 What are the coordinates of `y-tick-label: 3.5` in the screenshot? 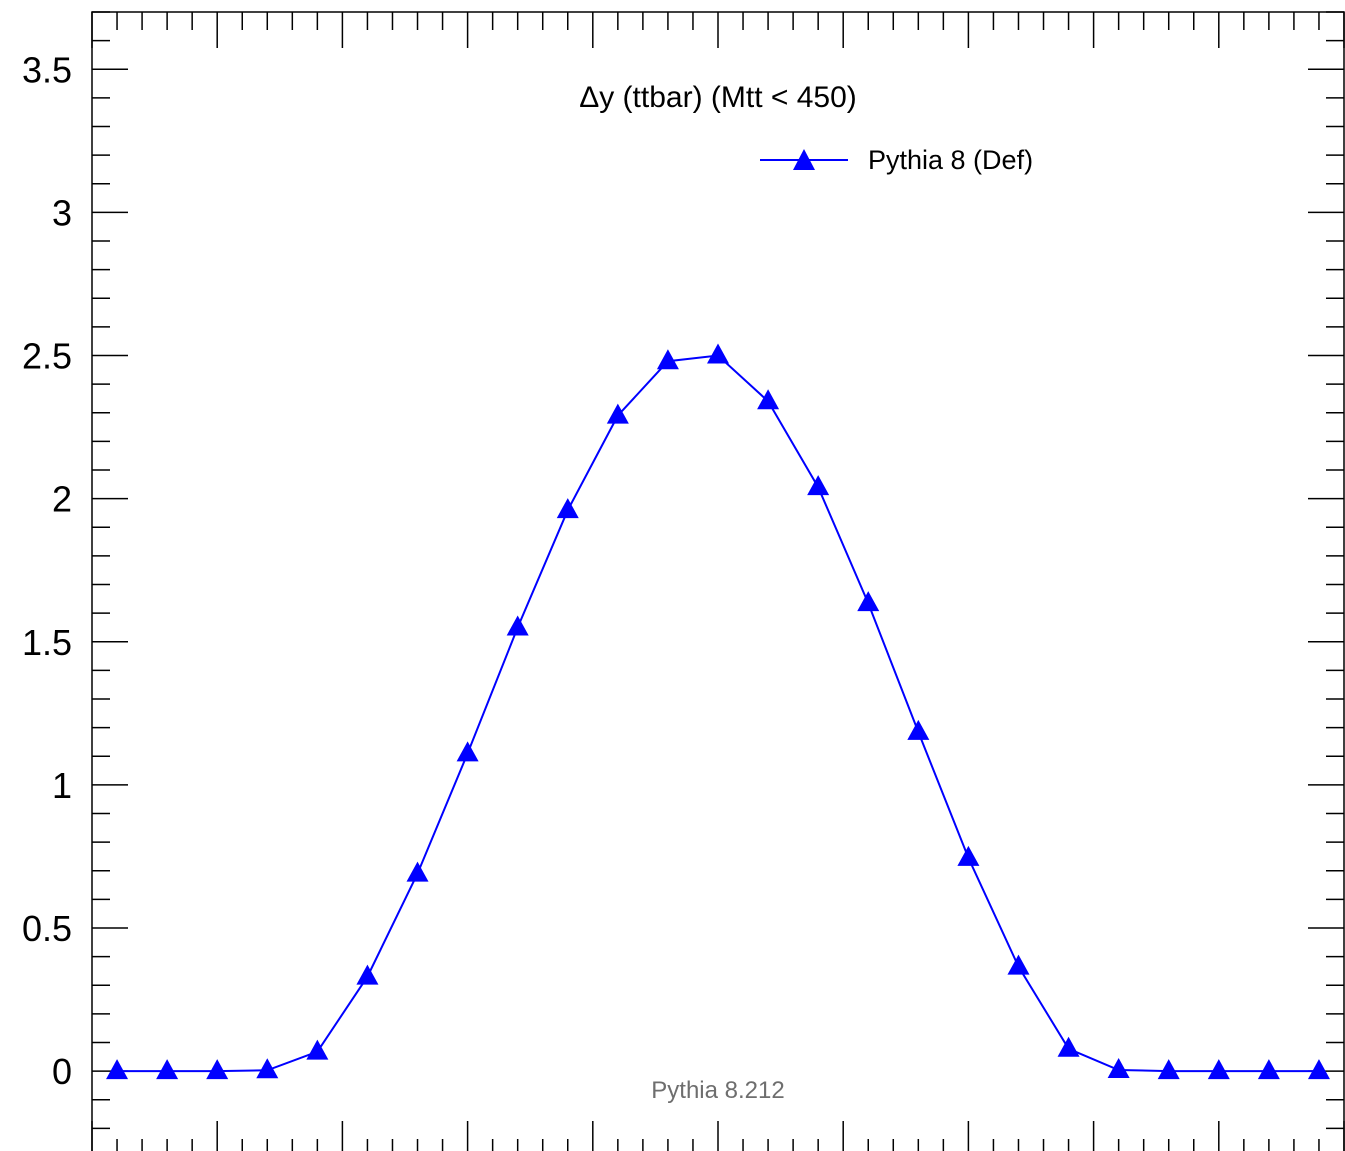 It's located at (47, 69).